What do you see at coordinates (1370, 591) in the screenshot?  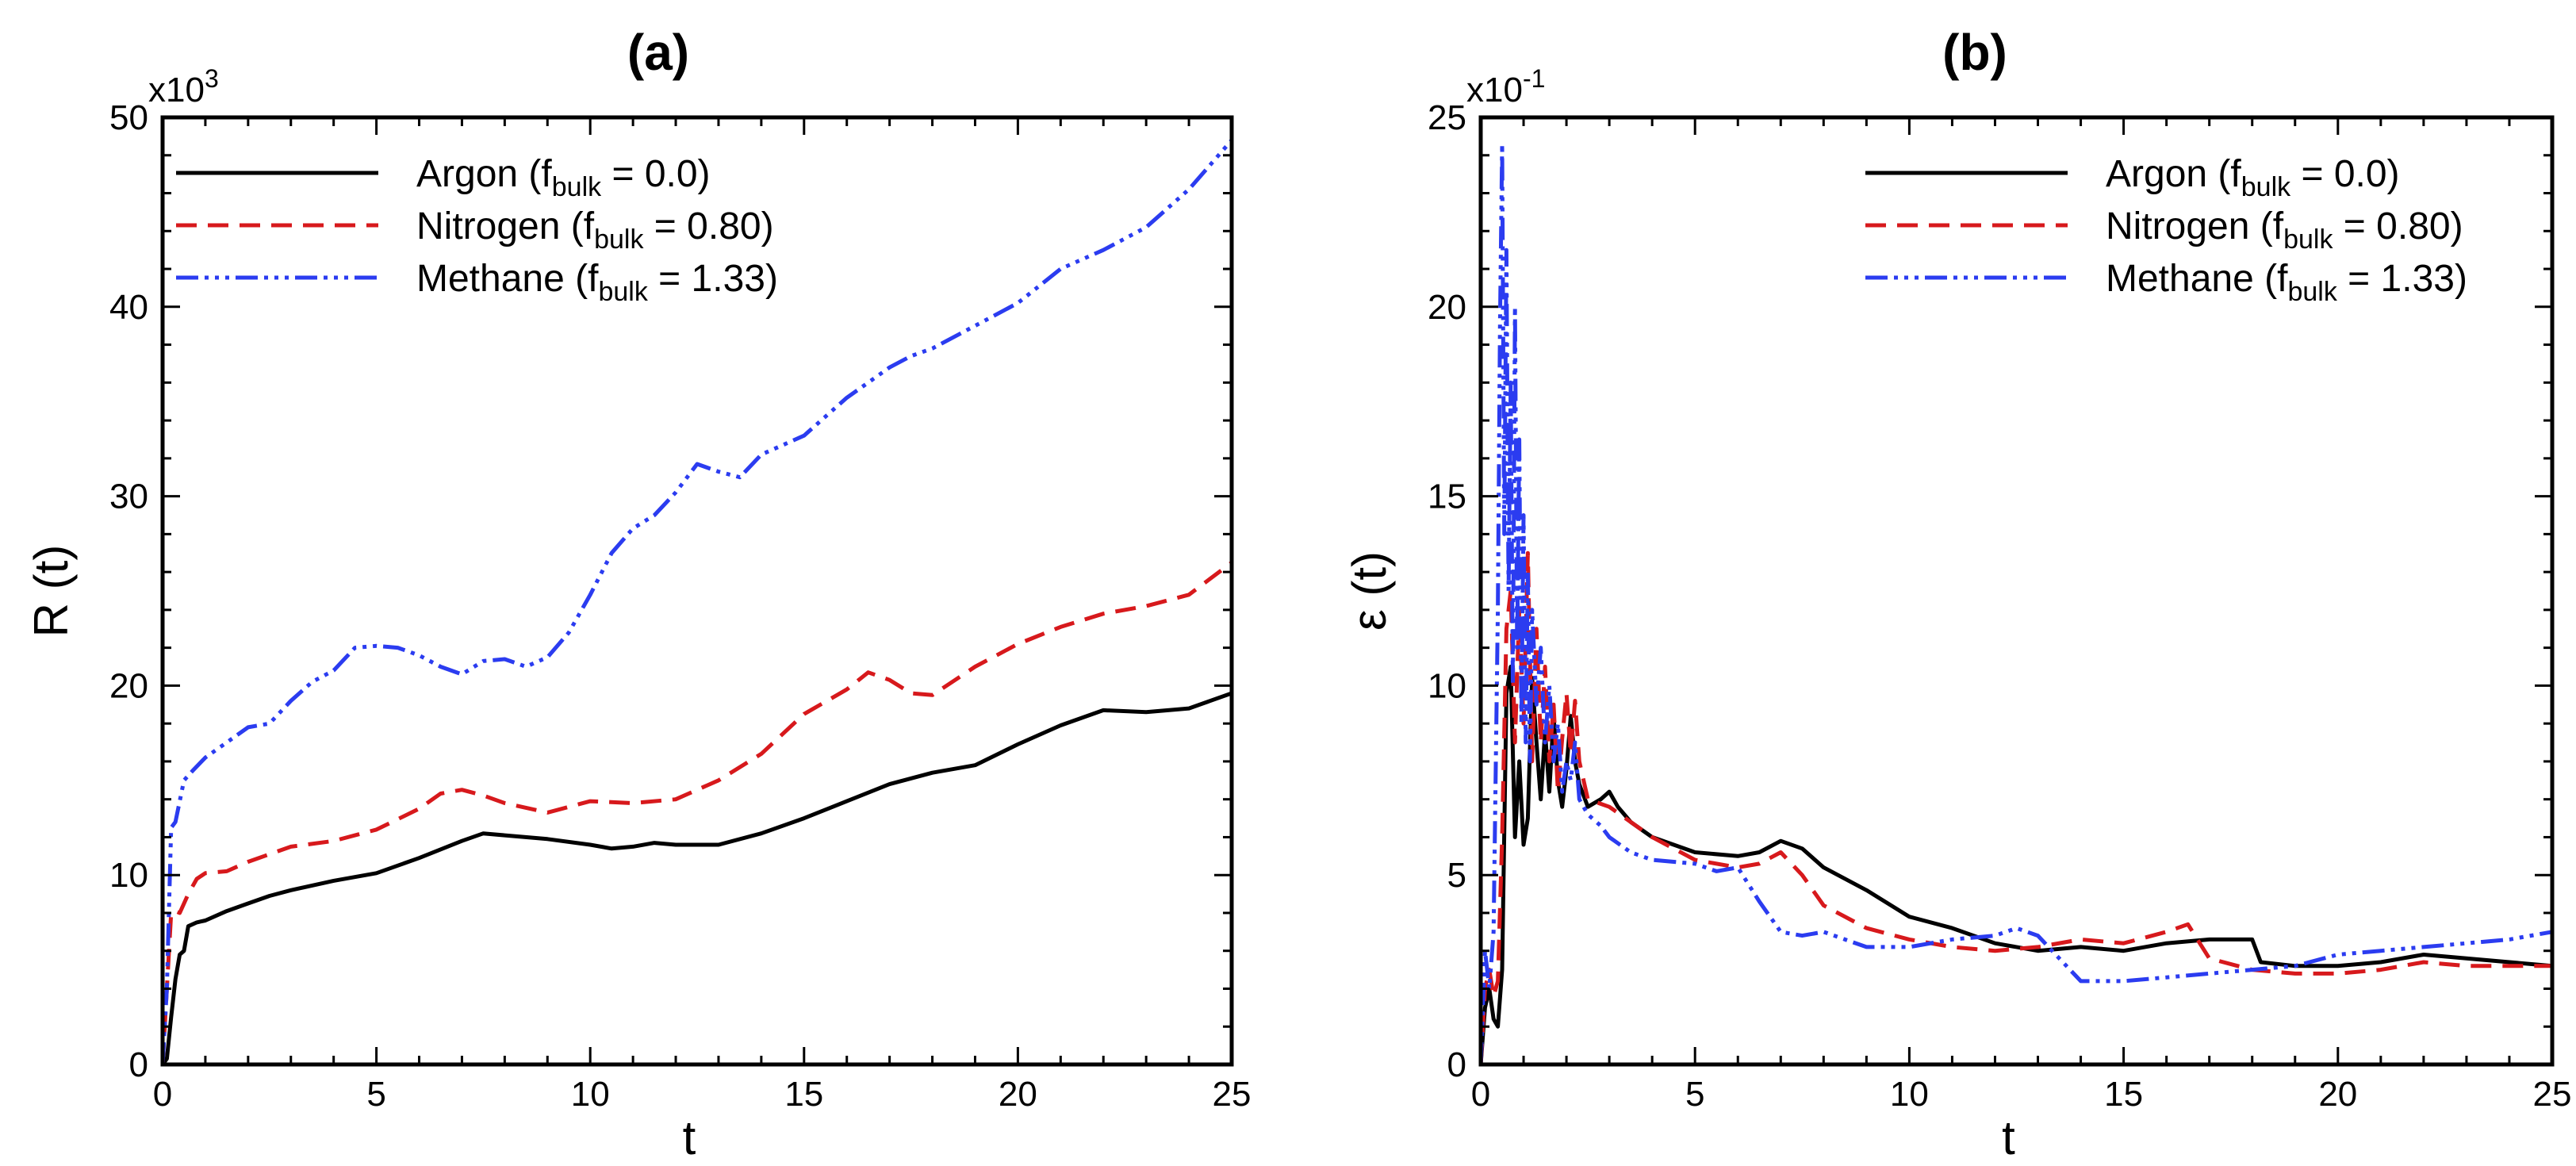 I see `y-axis-title: ε (t)` at bounding box center [1370, 591].